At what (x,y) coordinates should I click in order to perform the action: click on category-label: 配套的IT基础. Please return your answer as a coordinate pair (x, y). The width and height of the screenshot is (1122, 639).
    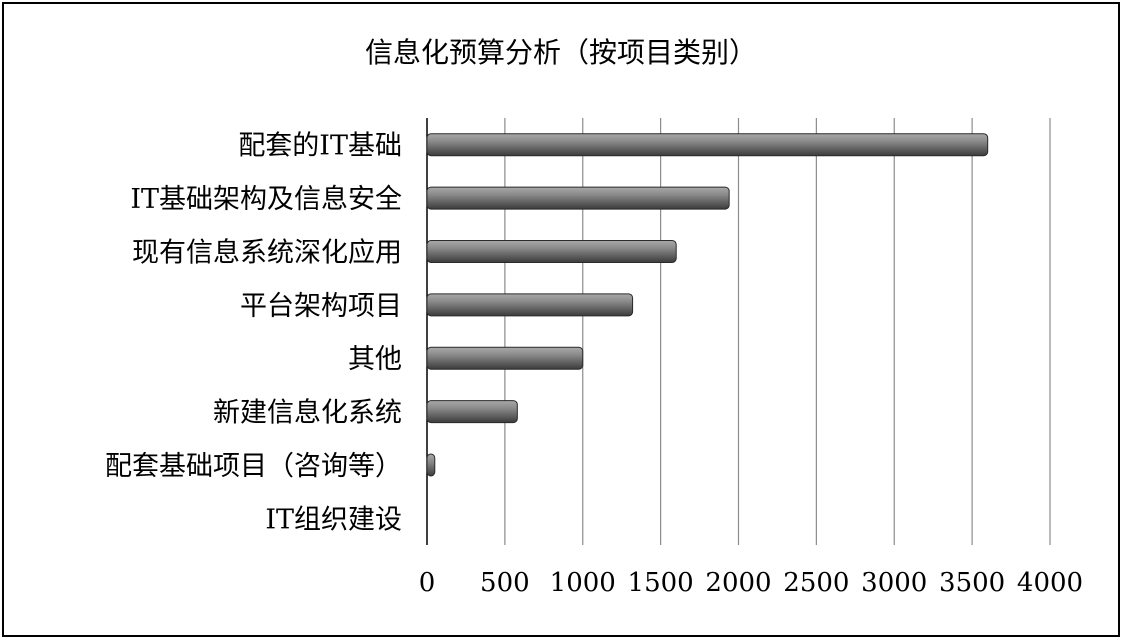
    Looking at the image, I should click on (320, 146).